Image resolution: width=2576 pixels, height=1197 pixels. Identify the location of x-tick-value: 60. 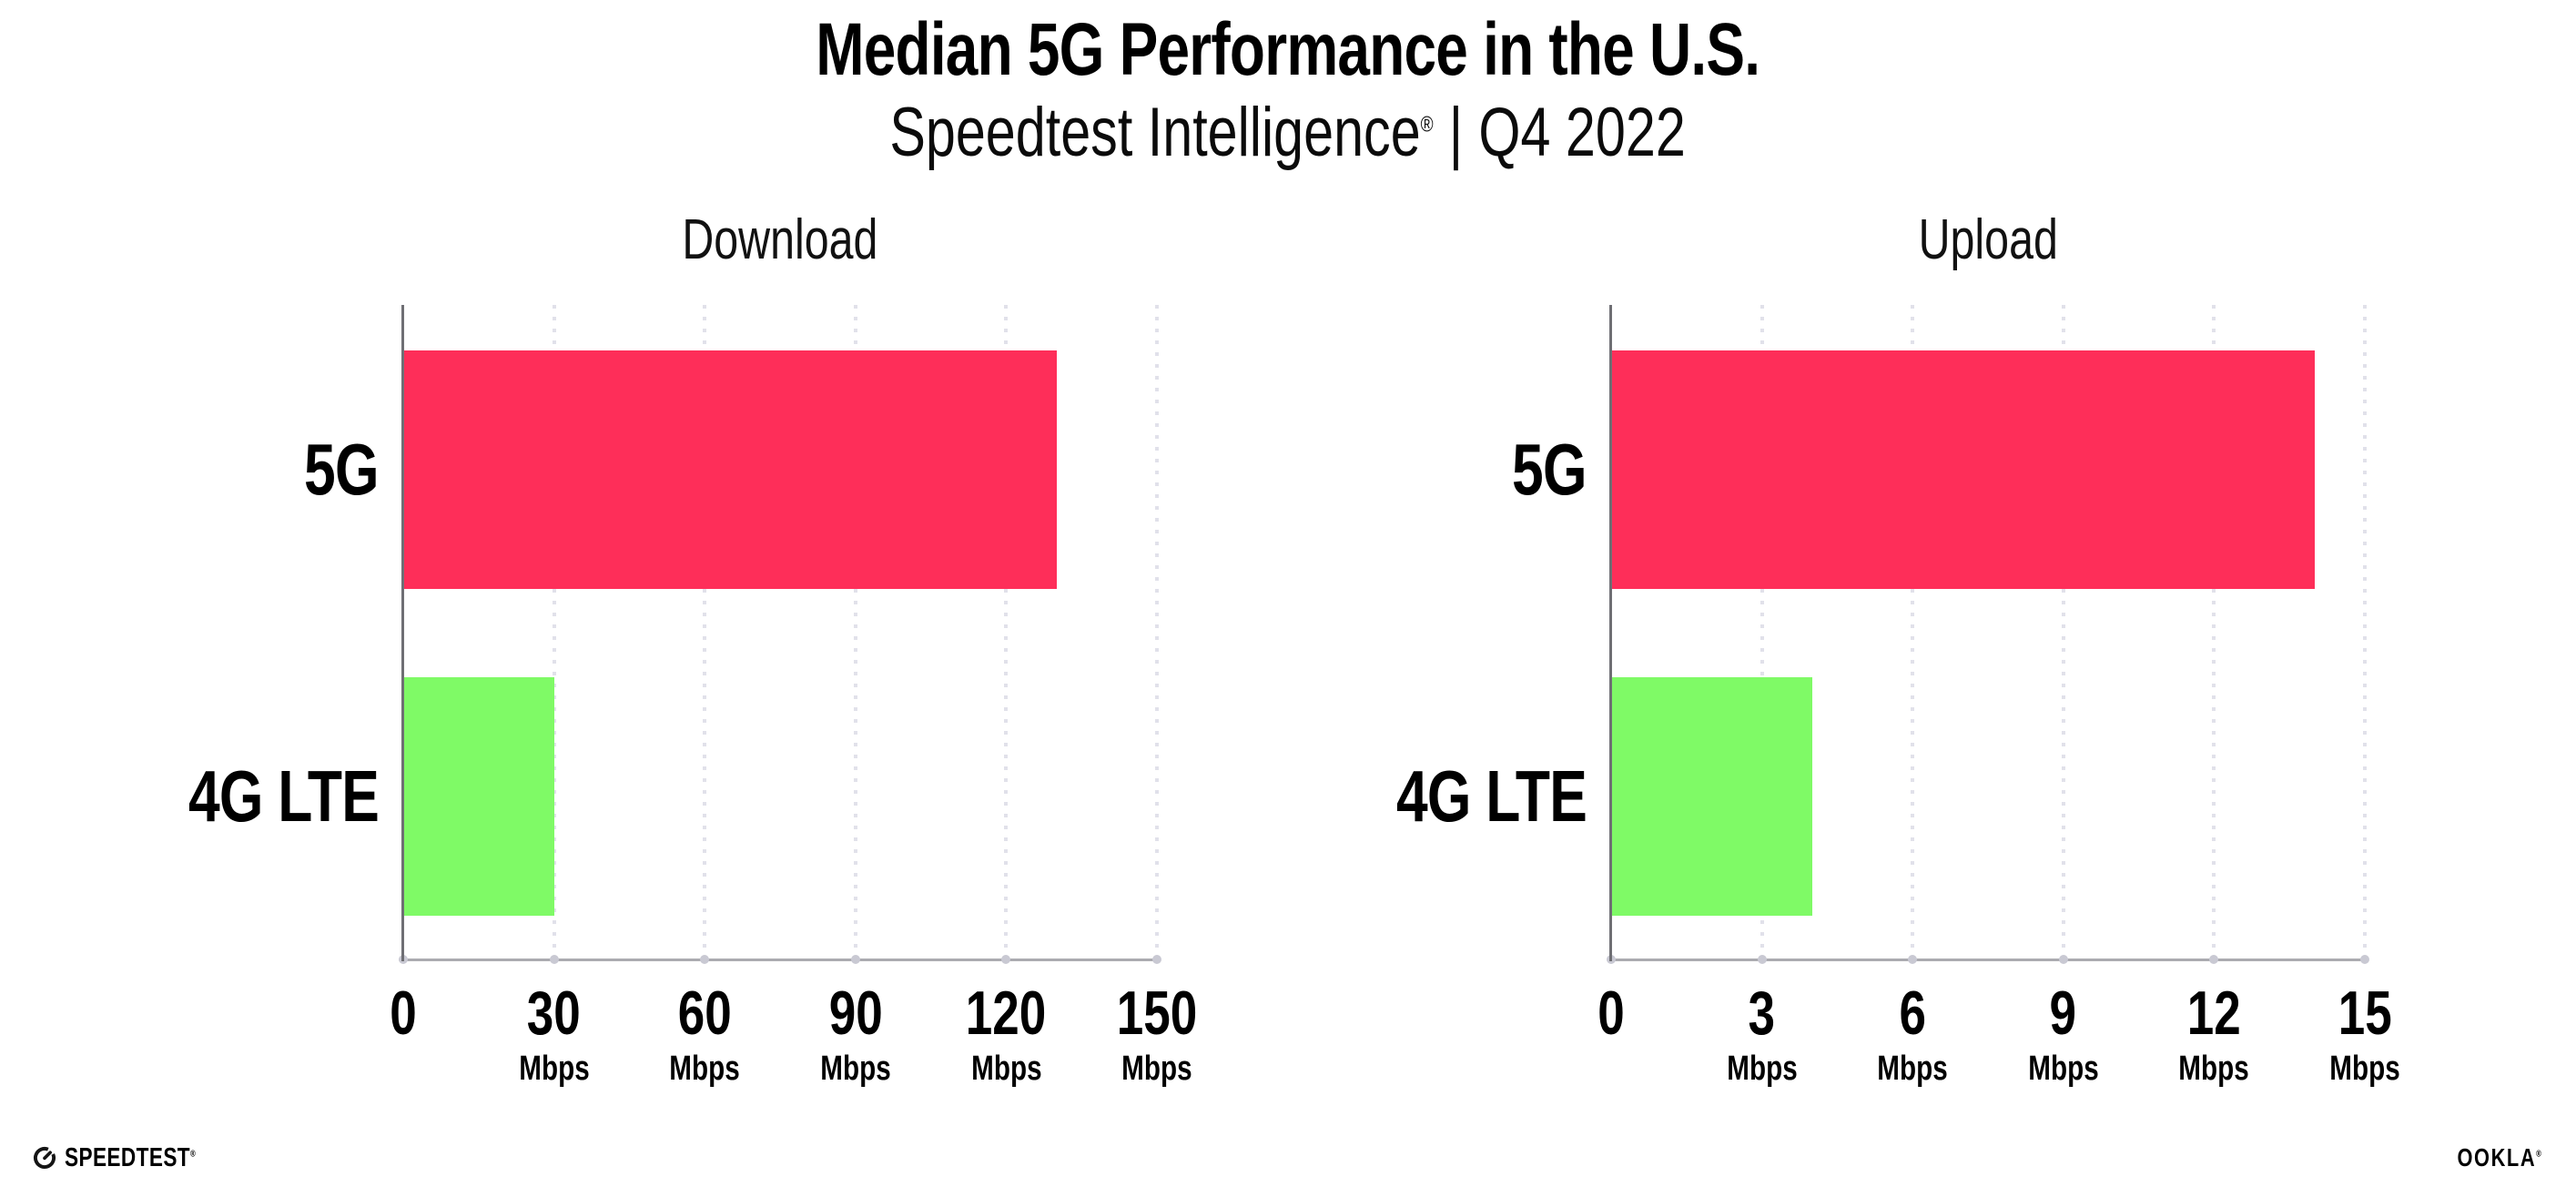
(704, 1014).